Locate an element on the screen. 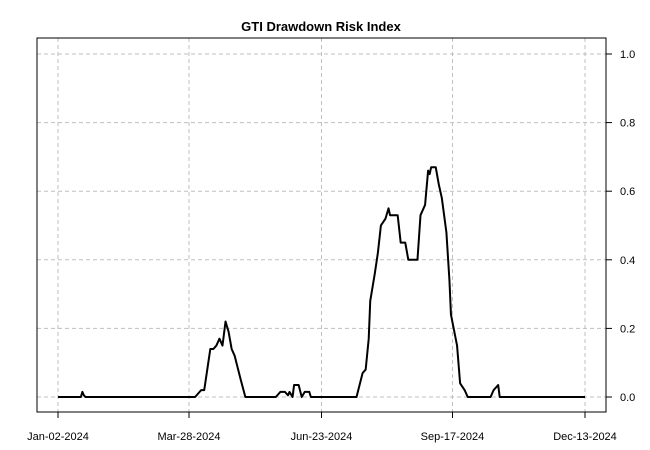 This screenshot has width=650, height=450. x-tick-label: Mar-28-2024 is located at coordinates (188, 437).